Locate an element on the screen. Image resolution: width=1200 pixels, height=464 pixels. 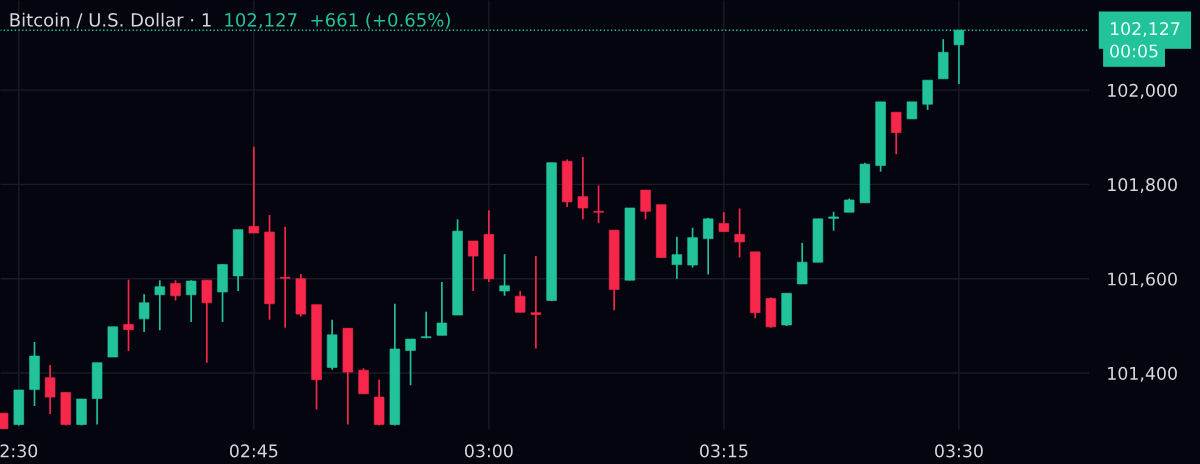
text: Bitcoin / U.S. Dollar · 1 is located at coordinates (110, 20).